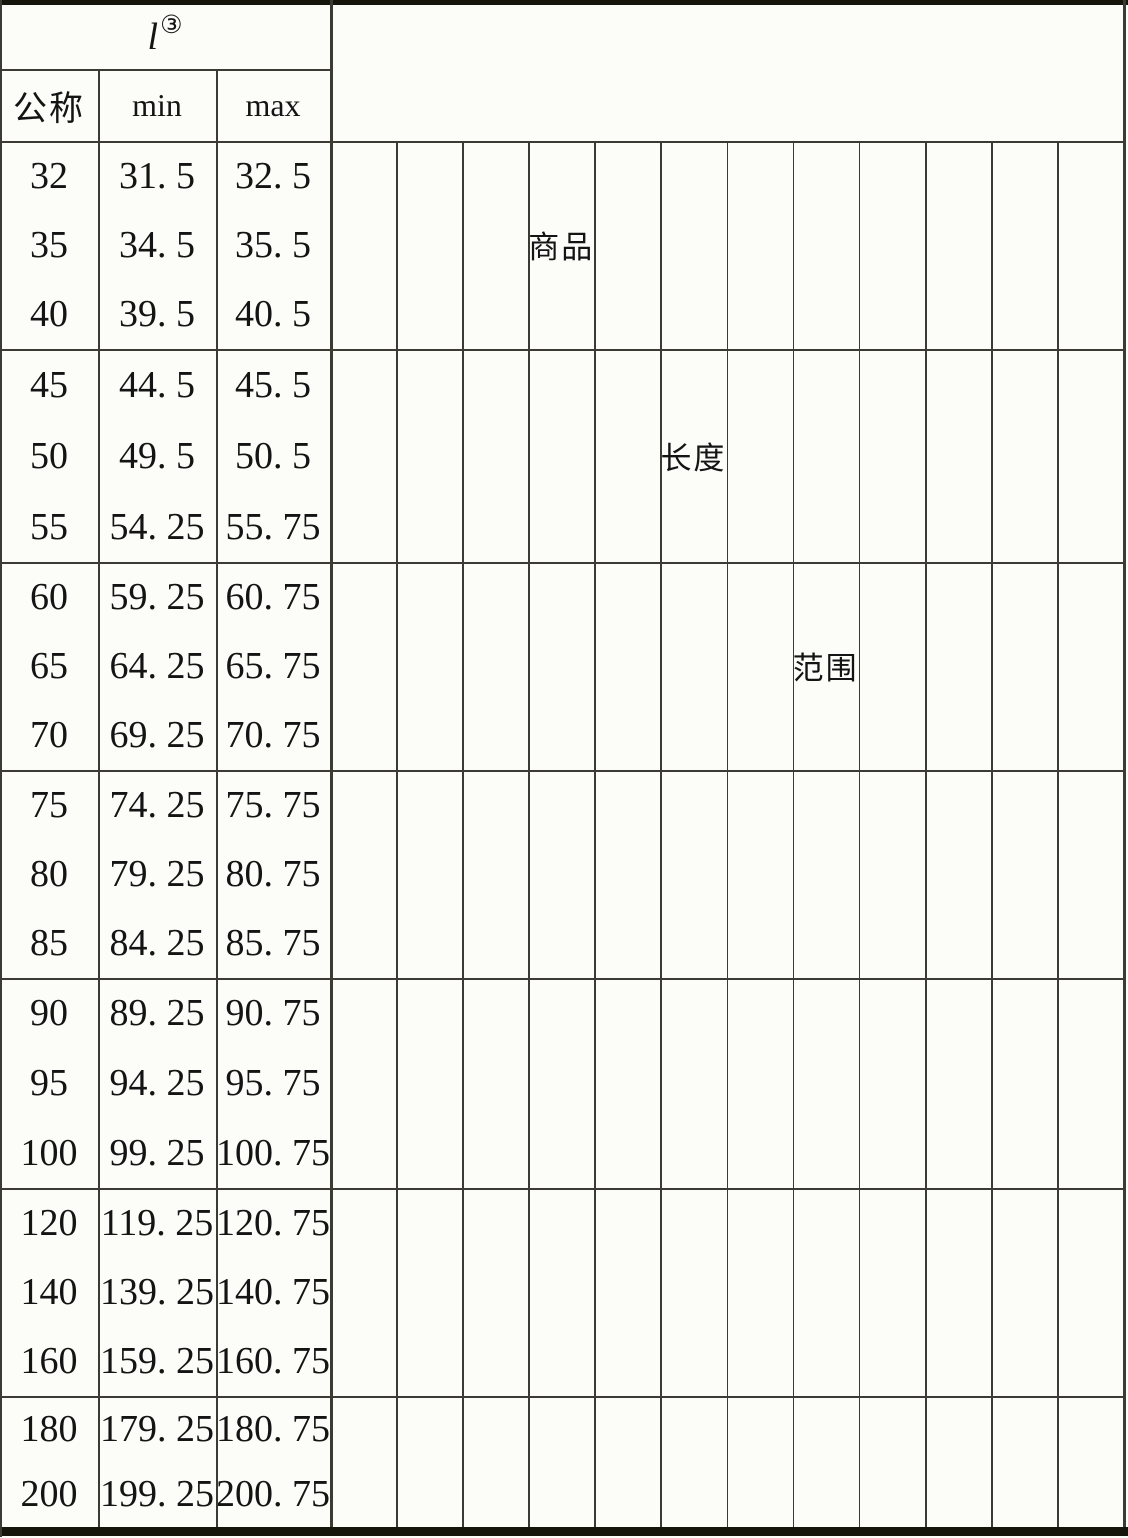  Describe the element at coordinates (49, 244) in the screenshot. I see `nominal-cell: 35` at that location.